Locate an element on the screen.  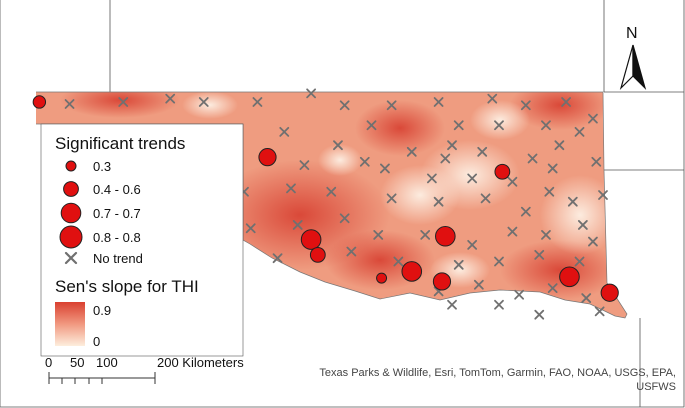
scale-bar-labels: 0 50 100 200 Kilometers is located at coordinates (144, 362).